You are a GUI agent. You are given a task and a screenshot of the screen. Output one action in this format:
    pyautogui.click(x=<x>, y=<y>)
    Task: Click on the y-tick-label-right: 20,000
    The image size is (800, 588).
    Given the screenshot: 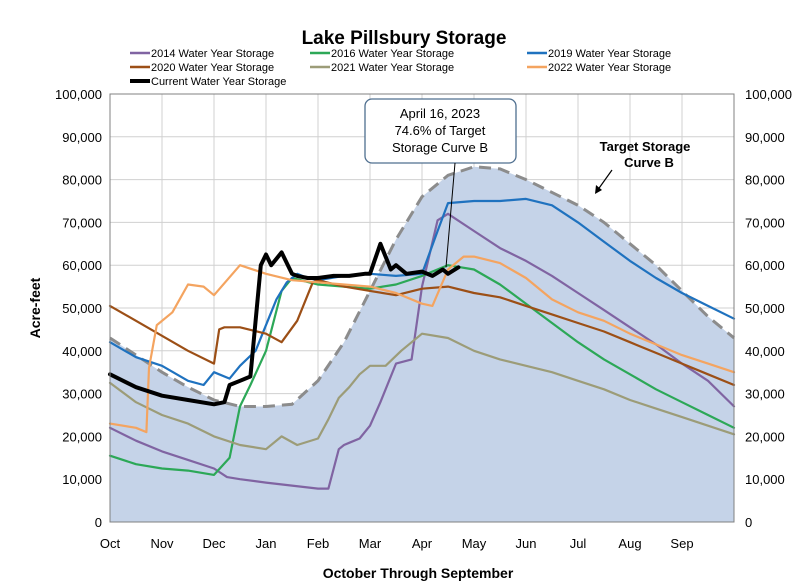 What is the action you would take?
    pyautogui.click(x=765, y=436)
    